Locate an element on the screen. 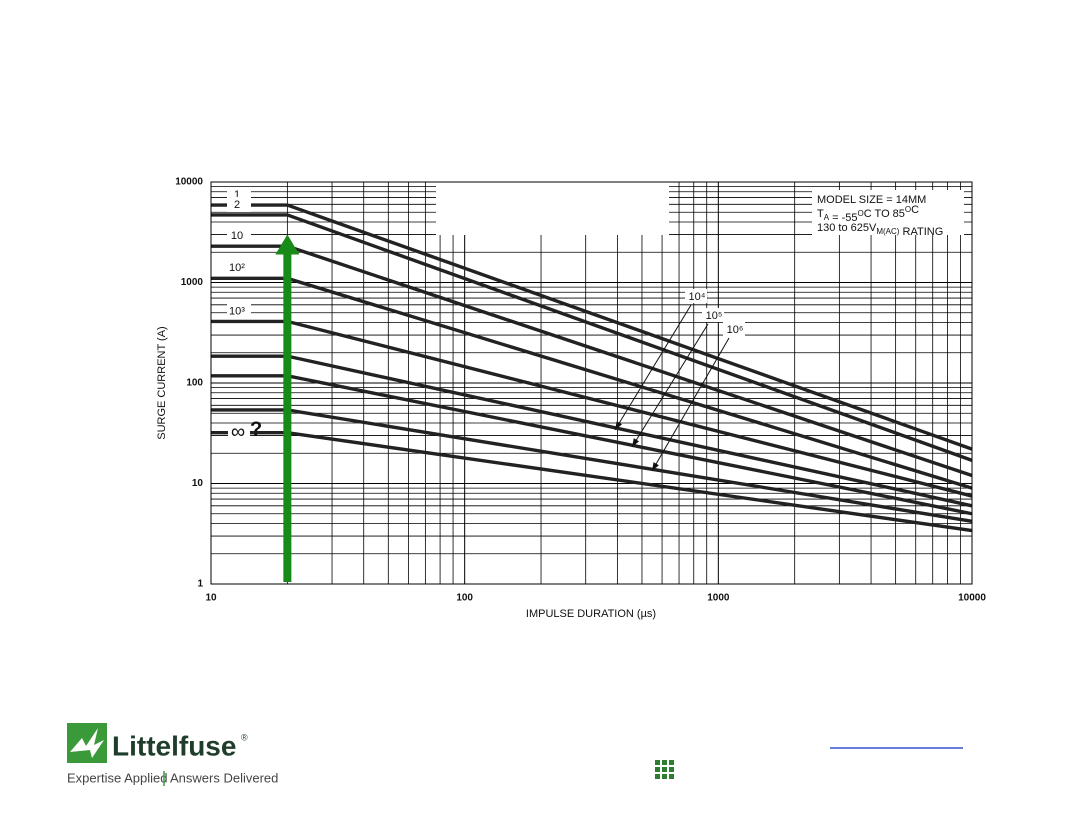 The width and height of the screenshot is (1080, 815). series-label: ∞ is located at coordinates (238, 432).